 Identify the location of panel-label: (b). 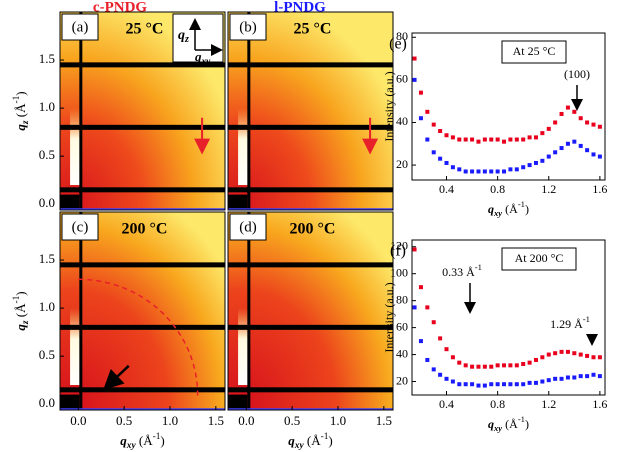
(248, 27).